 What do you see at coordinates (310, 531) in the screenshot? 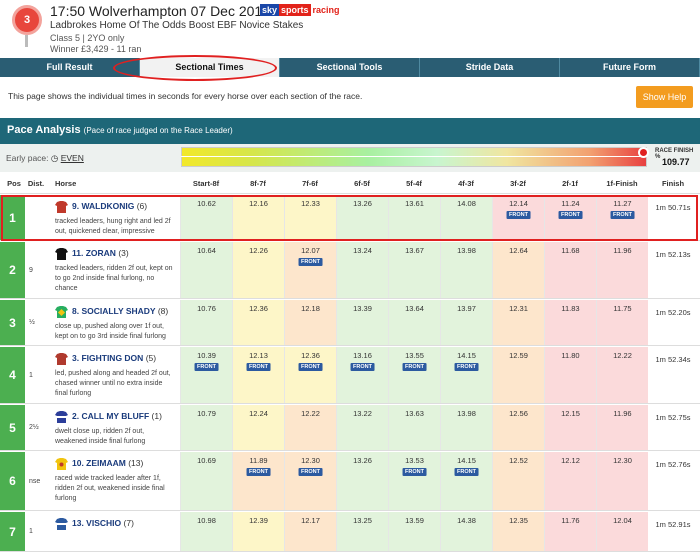
I see `sectional-time-cell: 12.17` at bounding box center [310, 531].